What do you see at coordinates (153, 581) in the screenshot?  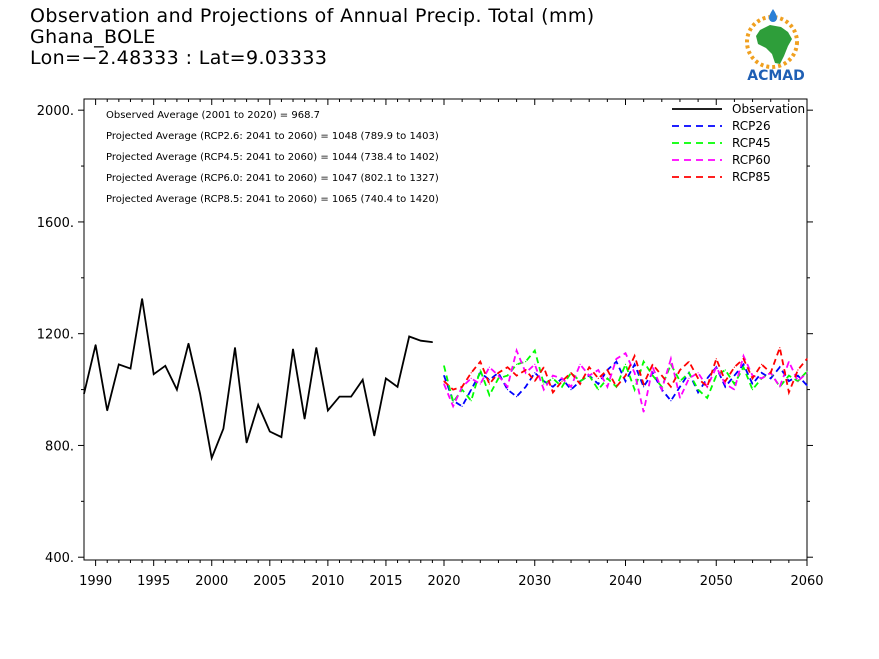 I see `x-tick-label: 1995` at bounding box center [153, 581].